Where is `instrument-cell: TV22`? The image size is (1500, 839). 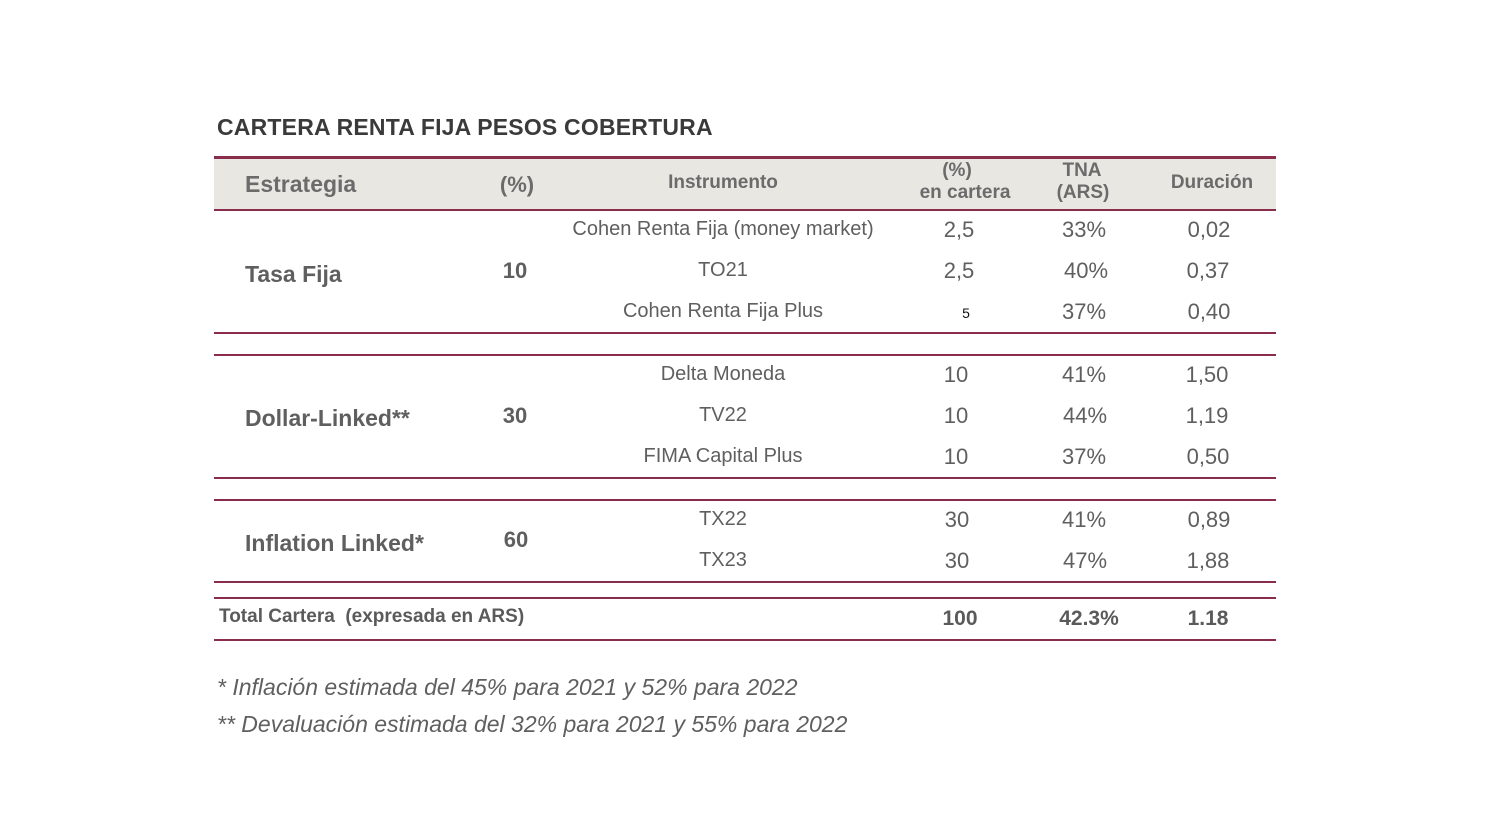 instrument-cell: TV22 is located at coordinates (723, 415).